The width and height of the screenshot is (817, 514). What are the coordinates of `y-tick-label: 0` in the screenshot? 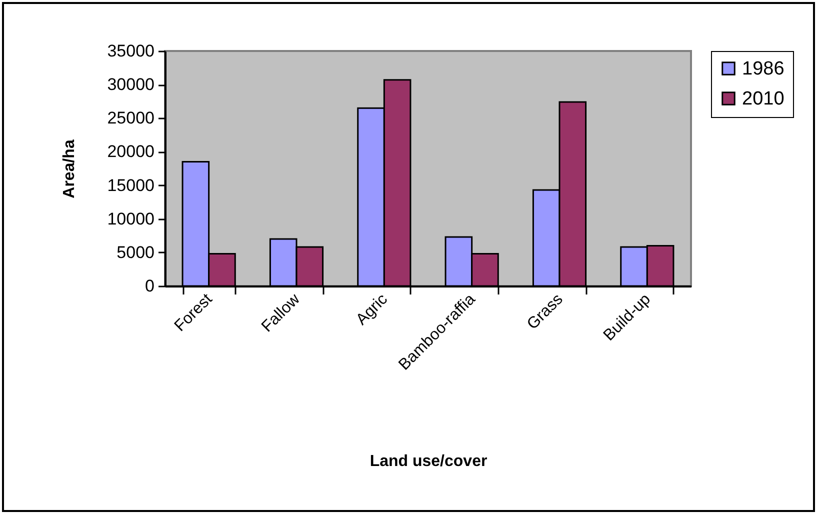 It's located at (149, 286).